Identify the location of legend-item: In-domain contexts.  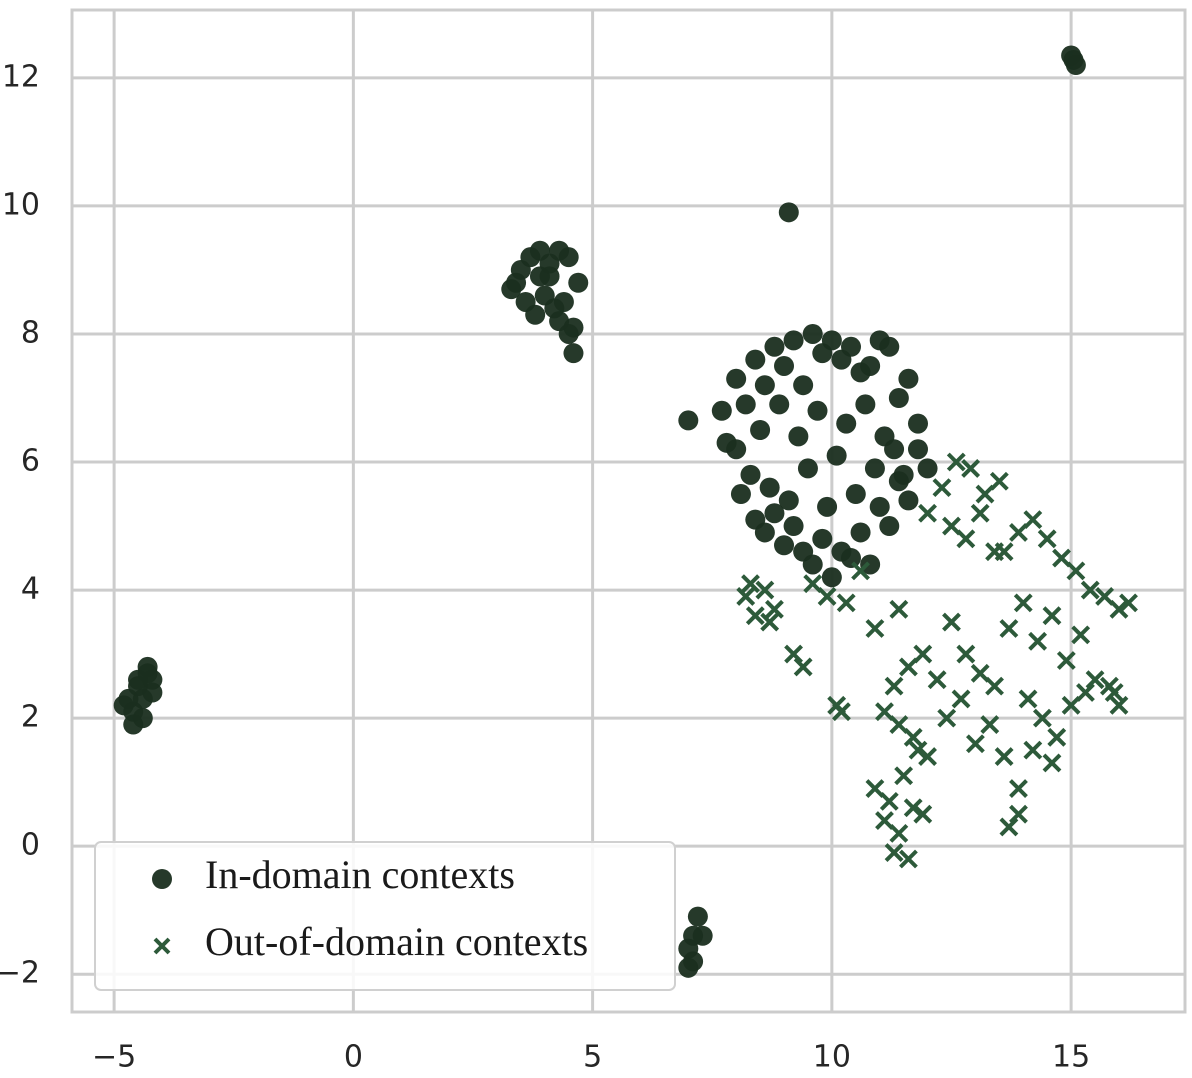
(333, 874).